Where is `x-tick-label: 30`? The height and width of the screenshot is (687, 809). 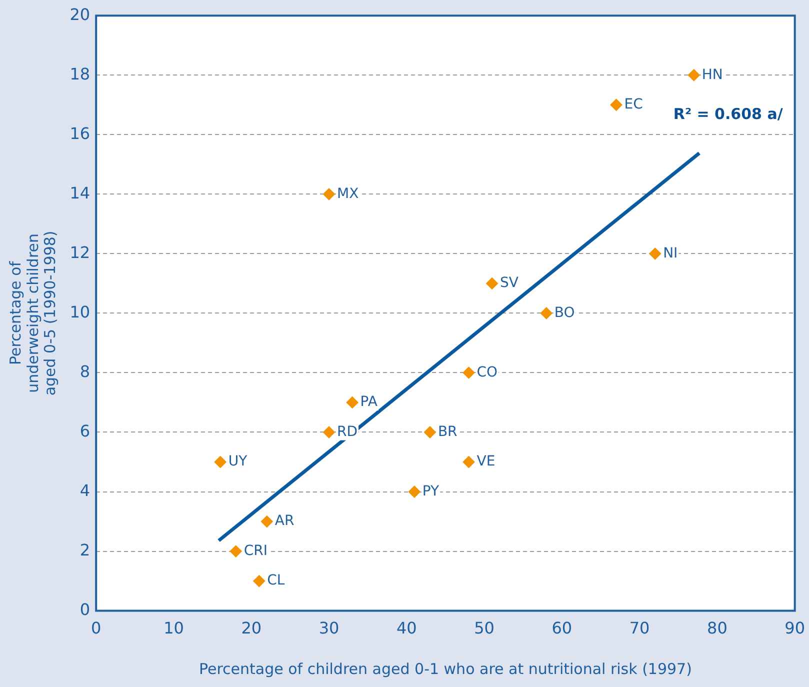
x-tick-label: 30 is located at coordinates (329, 628).